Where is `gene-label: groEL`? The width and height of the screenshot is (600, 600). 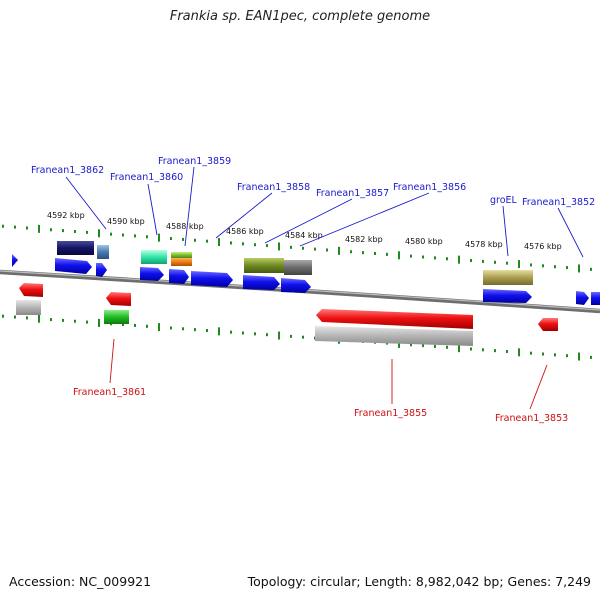 gene-label: groEL is located at coordinates (504, 200).